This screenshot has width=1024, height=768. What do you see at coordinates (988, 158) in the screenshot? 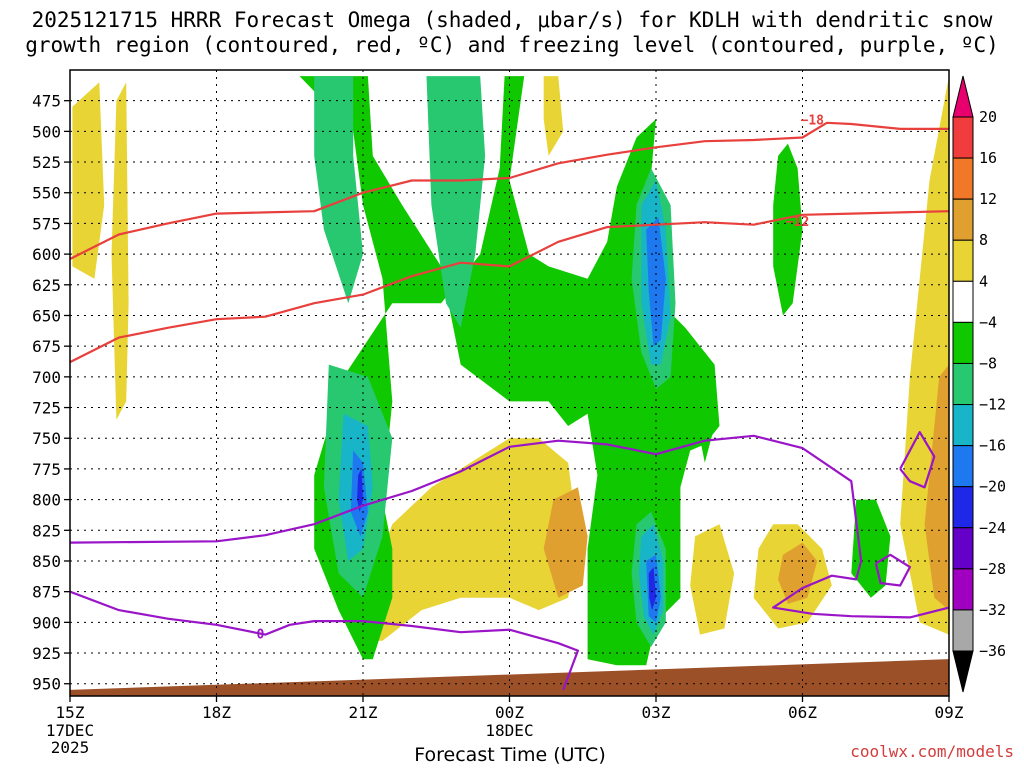
I see `colorbar-tick-label: 16` at bounding box center [988, 158].